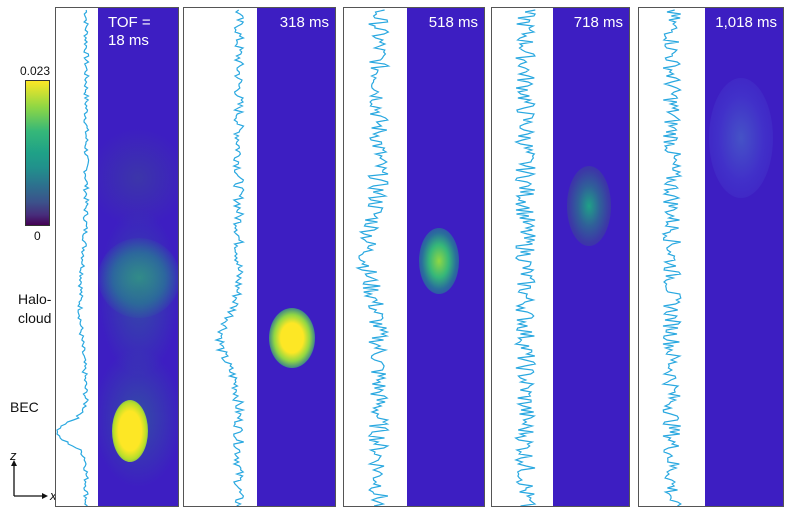 The image size is (790, 517). What do you see at coordinates (29, 479) in the screenshot?
I see `axes-arrows` at bounding box center [29, 479].